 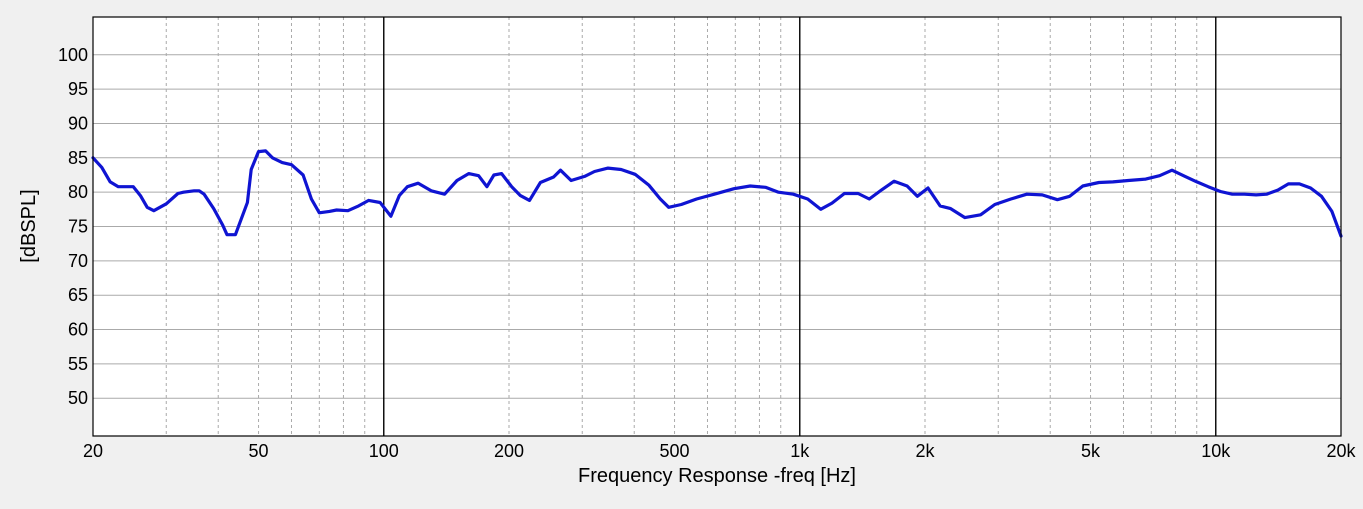 What do you see at coordinates (925, 451) in the screenshot?
I see `x-tick-label: 2k` at bounding box center [925, 451].